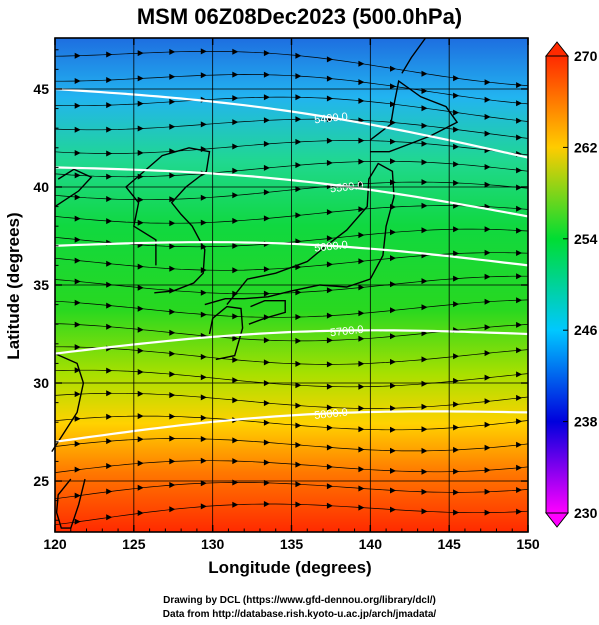  Describe the element at coordinates (586, 239) in the screenshot. I see `colorbar-tick-label: 254` at that location.